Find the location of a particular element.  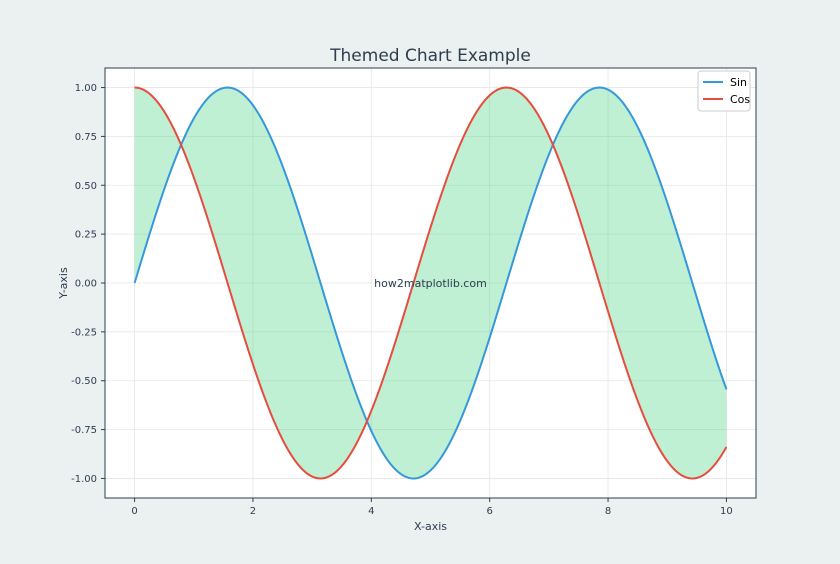

y-tick-label: 0.50 is located at coordinates (86, 186).